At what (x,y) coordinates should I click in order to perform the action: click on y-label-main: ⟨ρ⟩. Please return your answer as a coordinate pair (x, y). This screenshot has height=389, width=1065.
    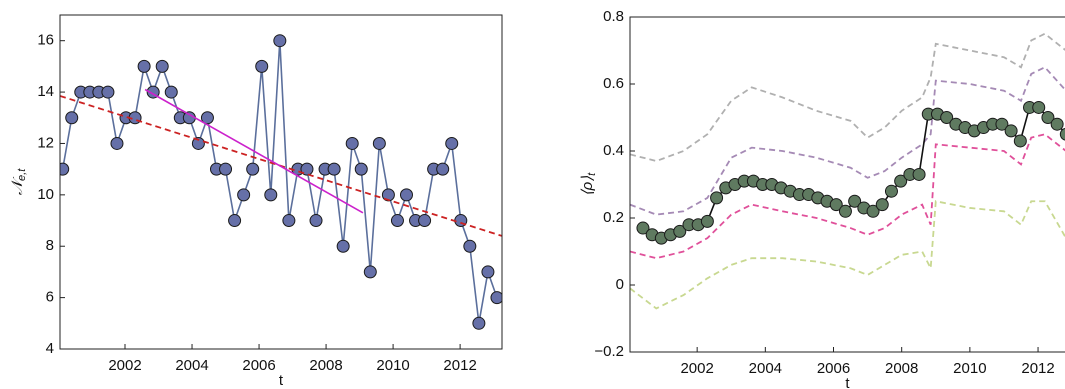
    Looking at the image, I should click on (587, 186).